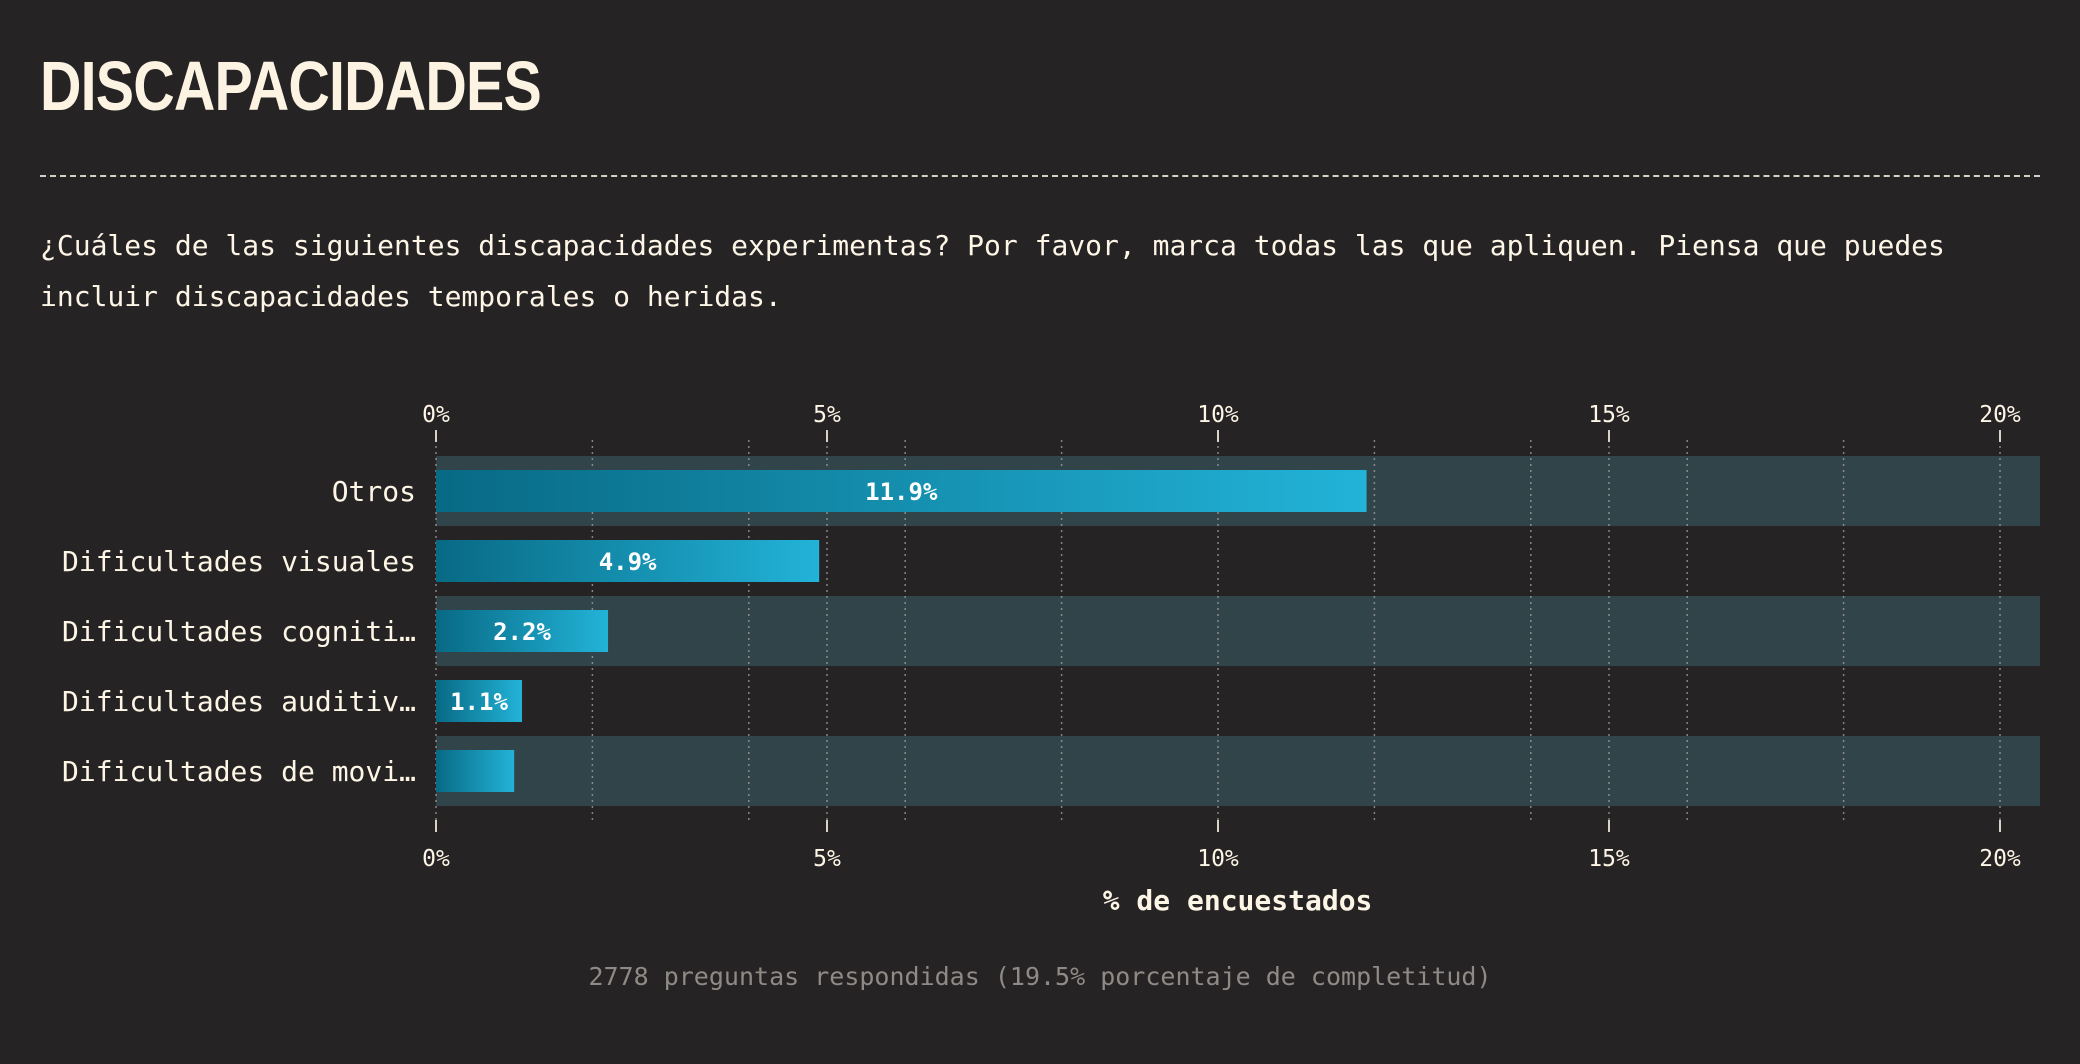 This screenshot has width=2080, height=1064. What do you see at coordinates (239, 561) in the screenshot?
I see `category-label: Dificultades visuales` at bounding box center [239, 561].